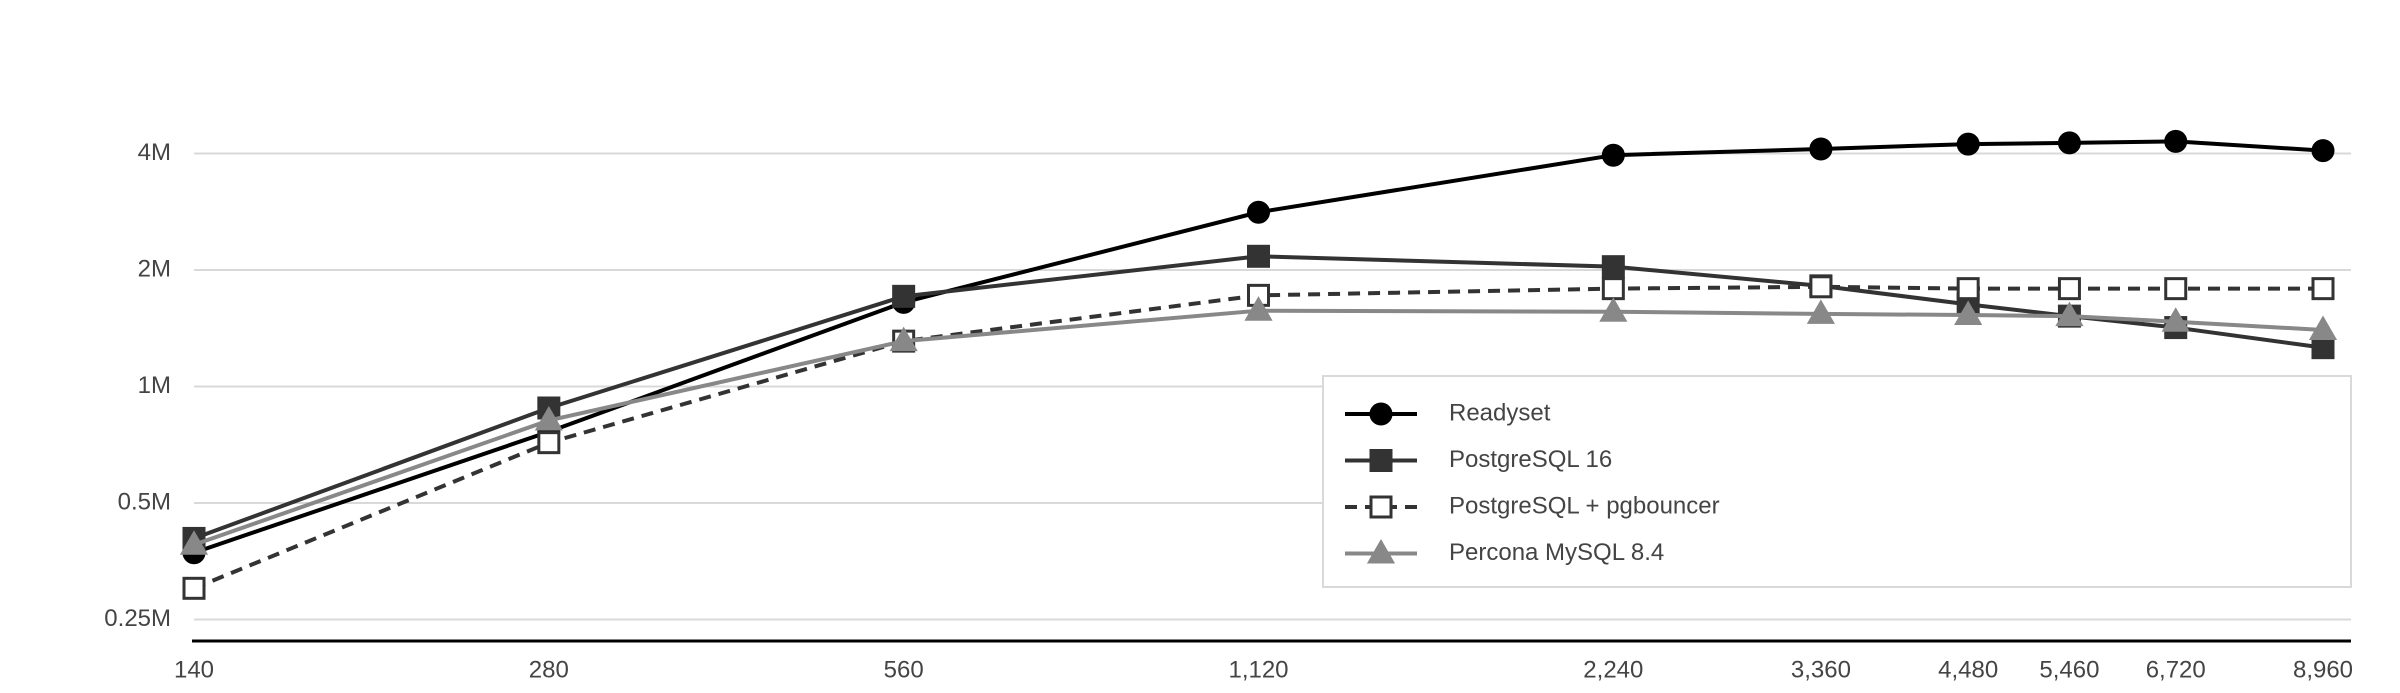 Image resolution: width=2400 pixels, height=693 pixels. What do you see at coordinates (1556, 552) in the screenshot?
I see `legend-label: Percona MySQL 8.4` at bounding box center [1556, 552].